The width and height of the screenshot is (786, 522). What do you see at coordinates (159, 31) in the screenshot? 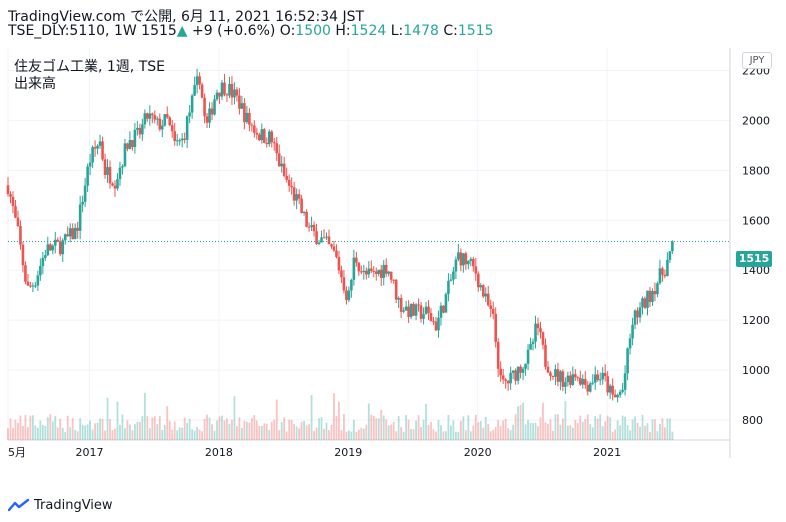
I see `last-price: 1515` at bounding box center [159, 31].